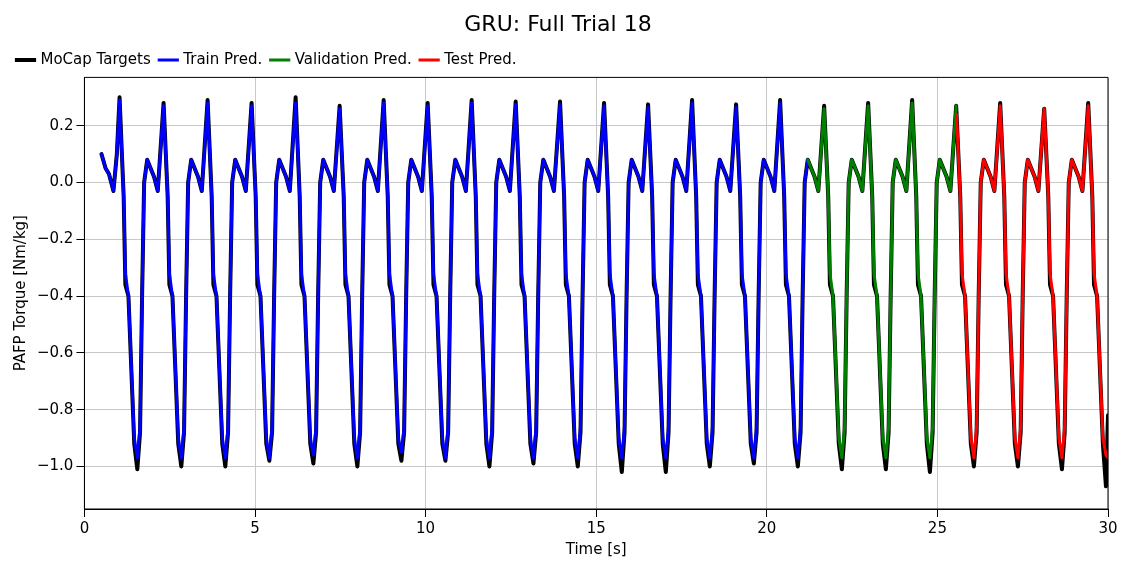  I want to click on chart-title: GRU: Full Trial 18, so click(558, 23).